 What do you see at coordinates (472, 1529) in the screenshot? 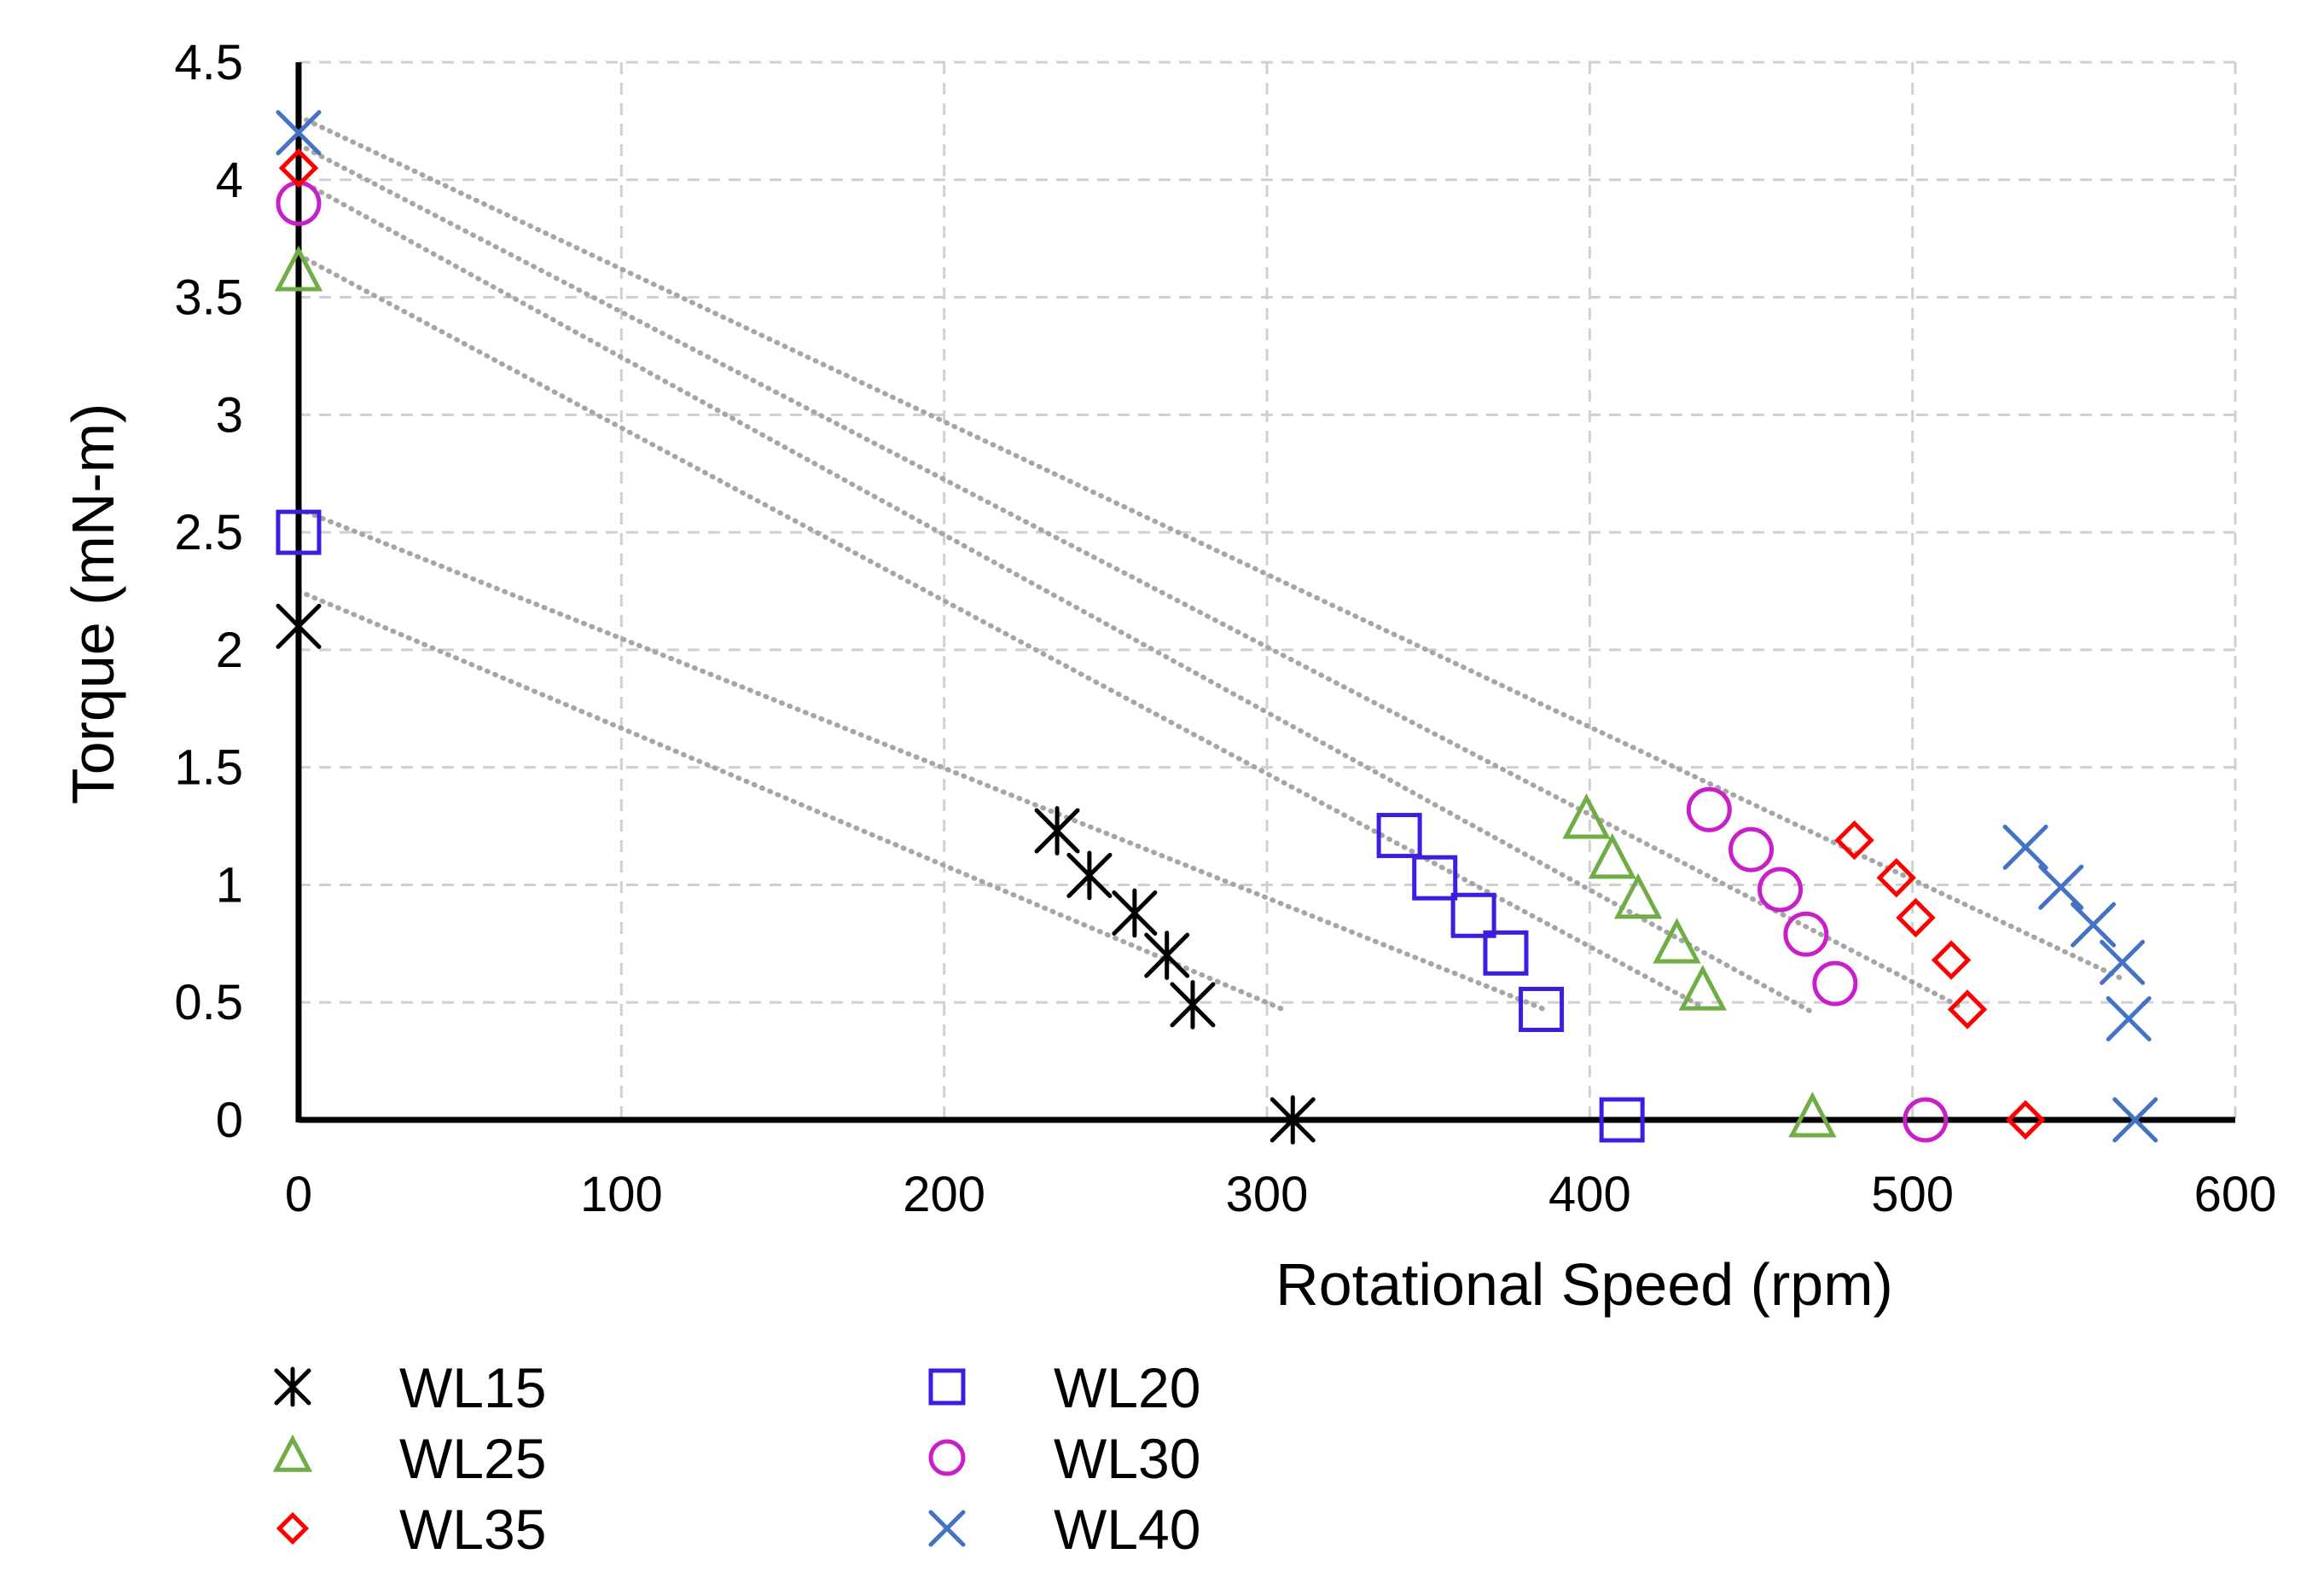
I see `legend-label-wl35: WL35` at bounding box center [472, 1529].